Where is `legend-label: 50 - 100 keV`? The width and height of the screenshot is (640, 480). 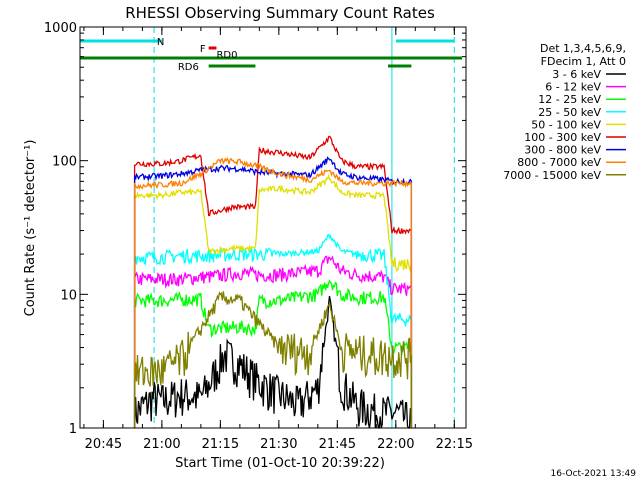 legend-label: 50 - 100 keV is located at coordinates (566, 124).